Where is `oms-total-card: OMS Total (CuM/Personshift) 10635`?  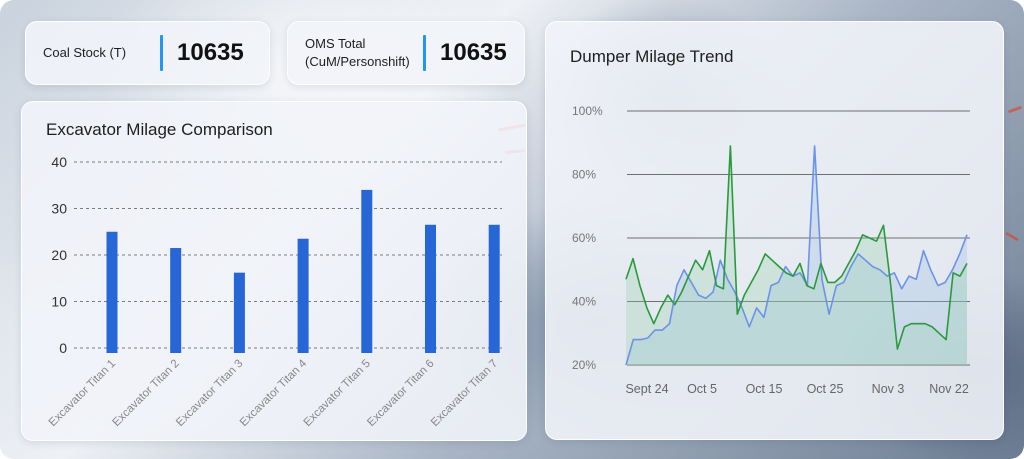 oms-total-card: OMS Total (CuM/Personshift) 10635 is located at coordinates (406, 53).